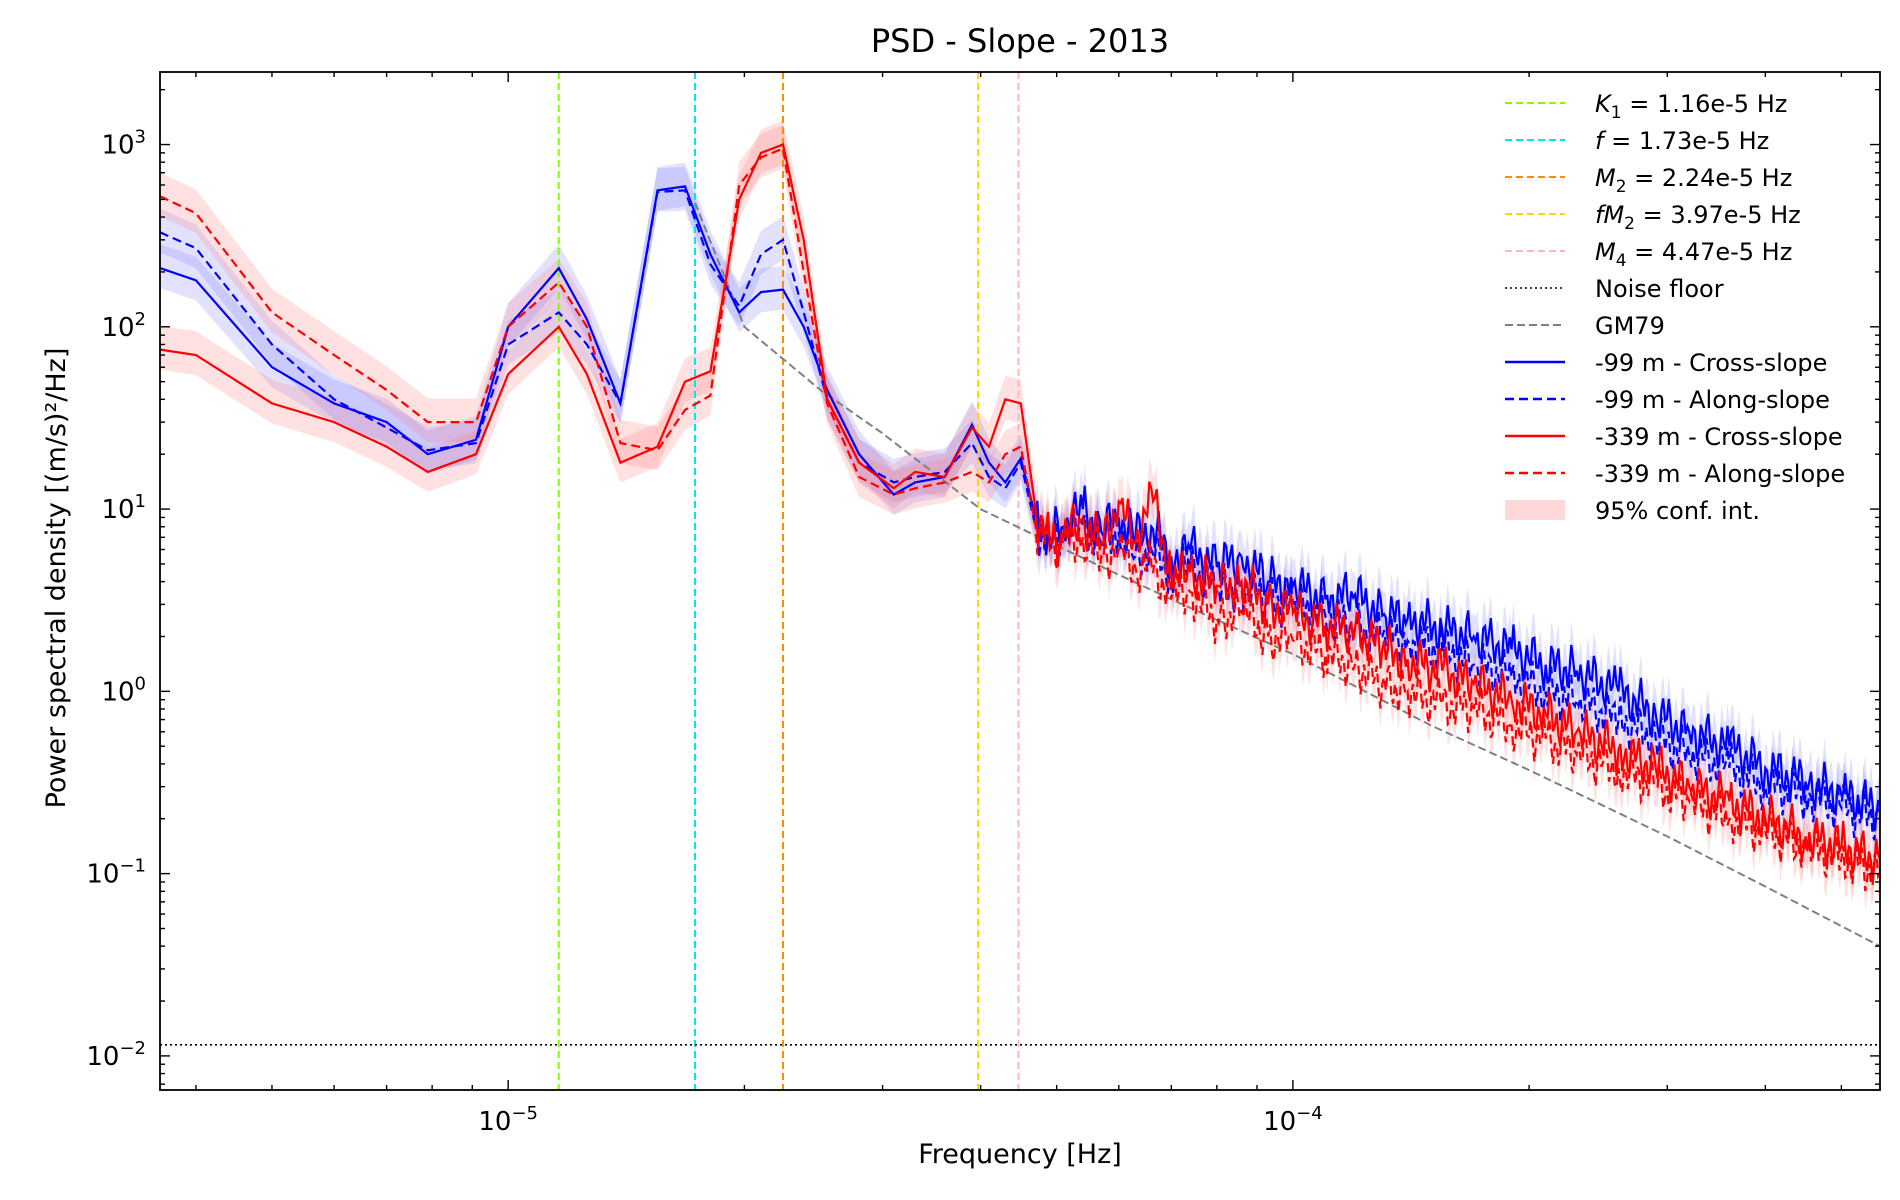 The height and width of the screenshot is (1200, 1900). What do you see at coordinates (123, 144) in the screenshot?
I see `y-tick-label: 10³` at bounding box center [123, 144].